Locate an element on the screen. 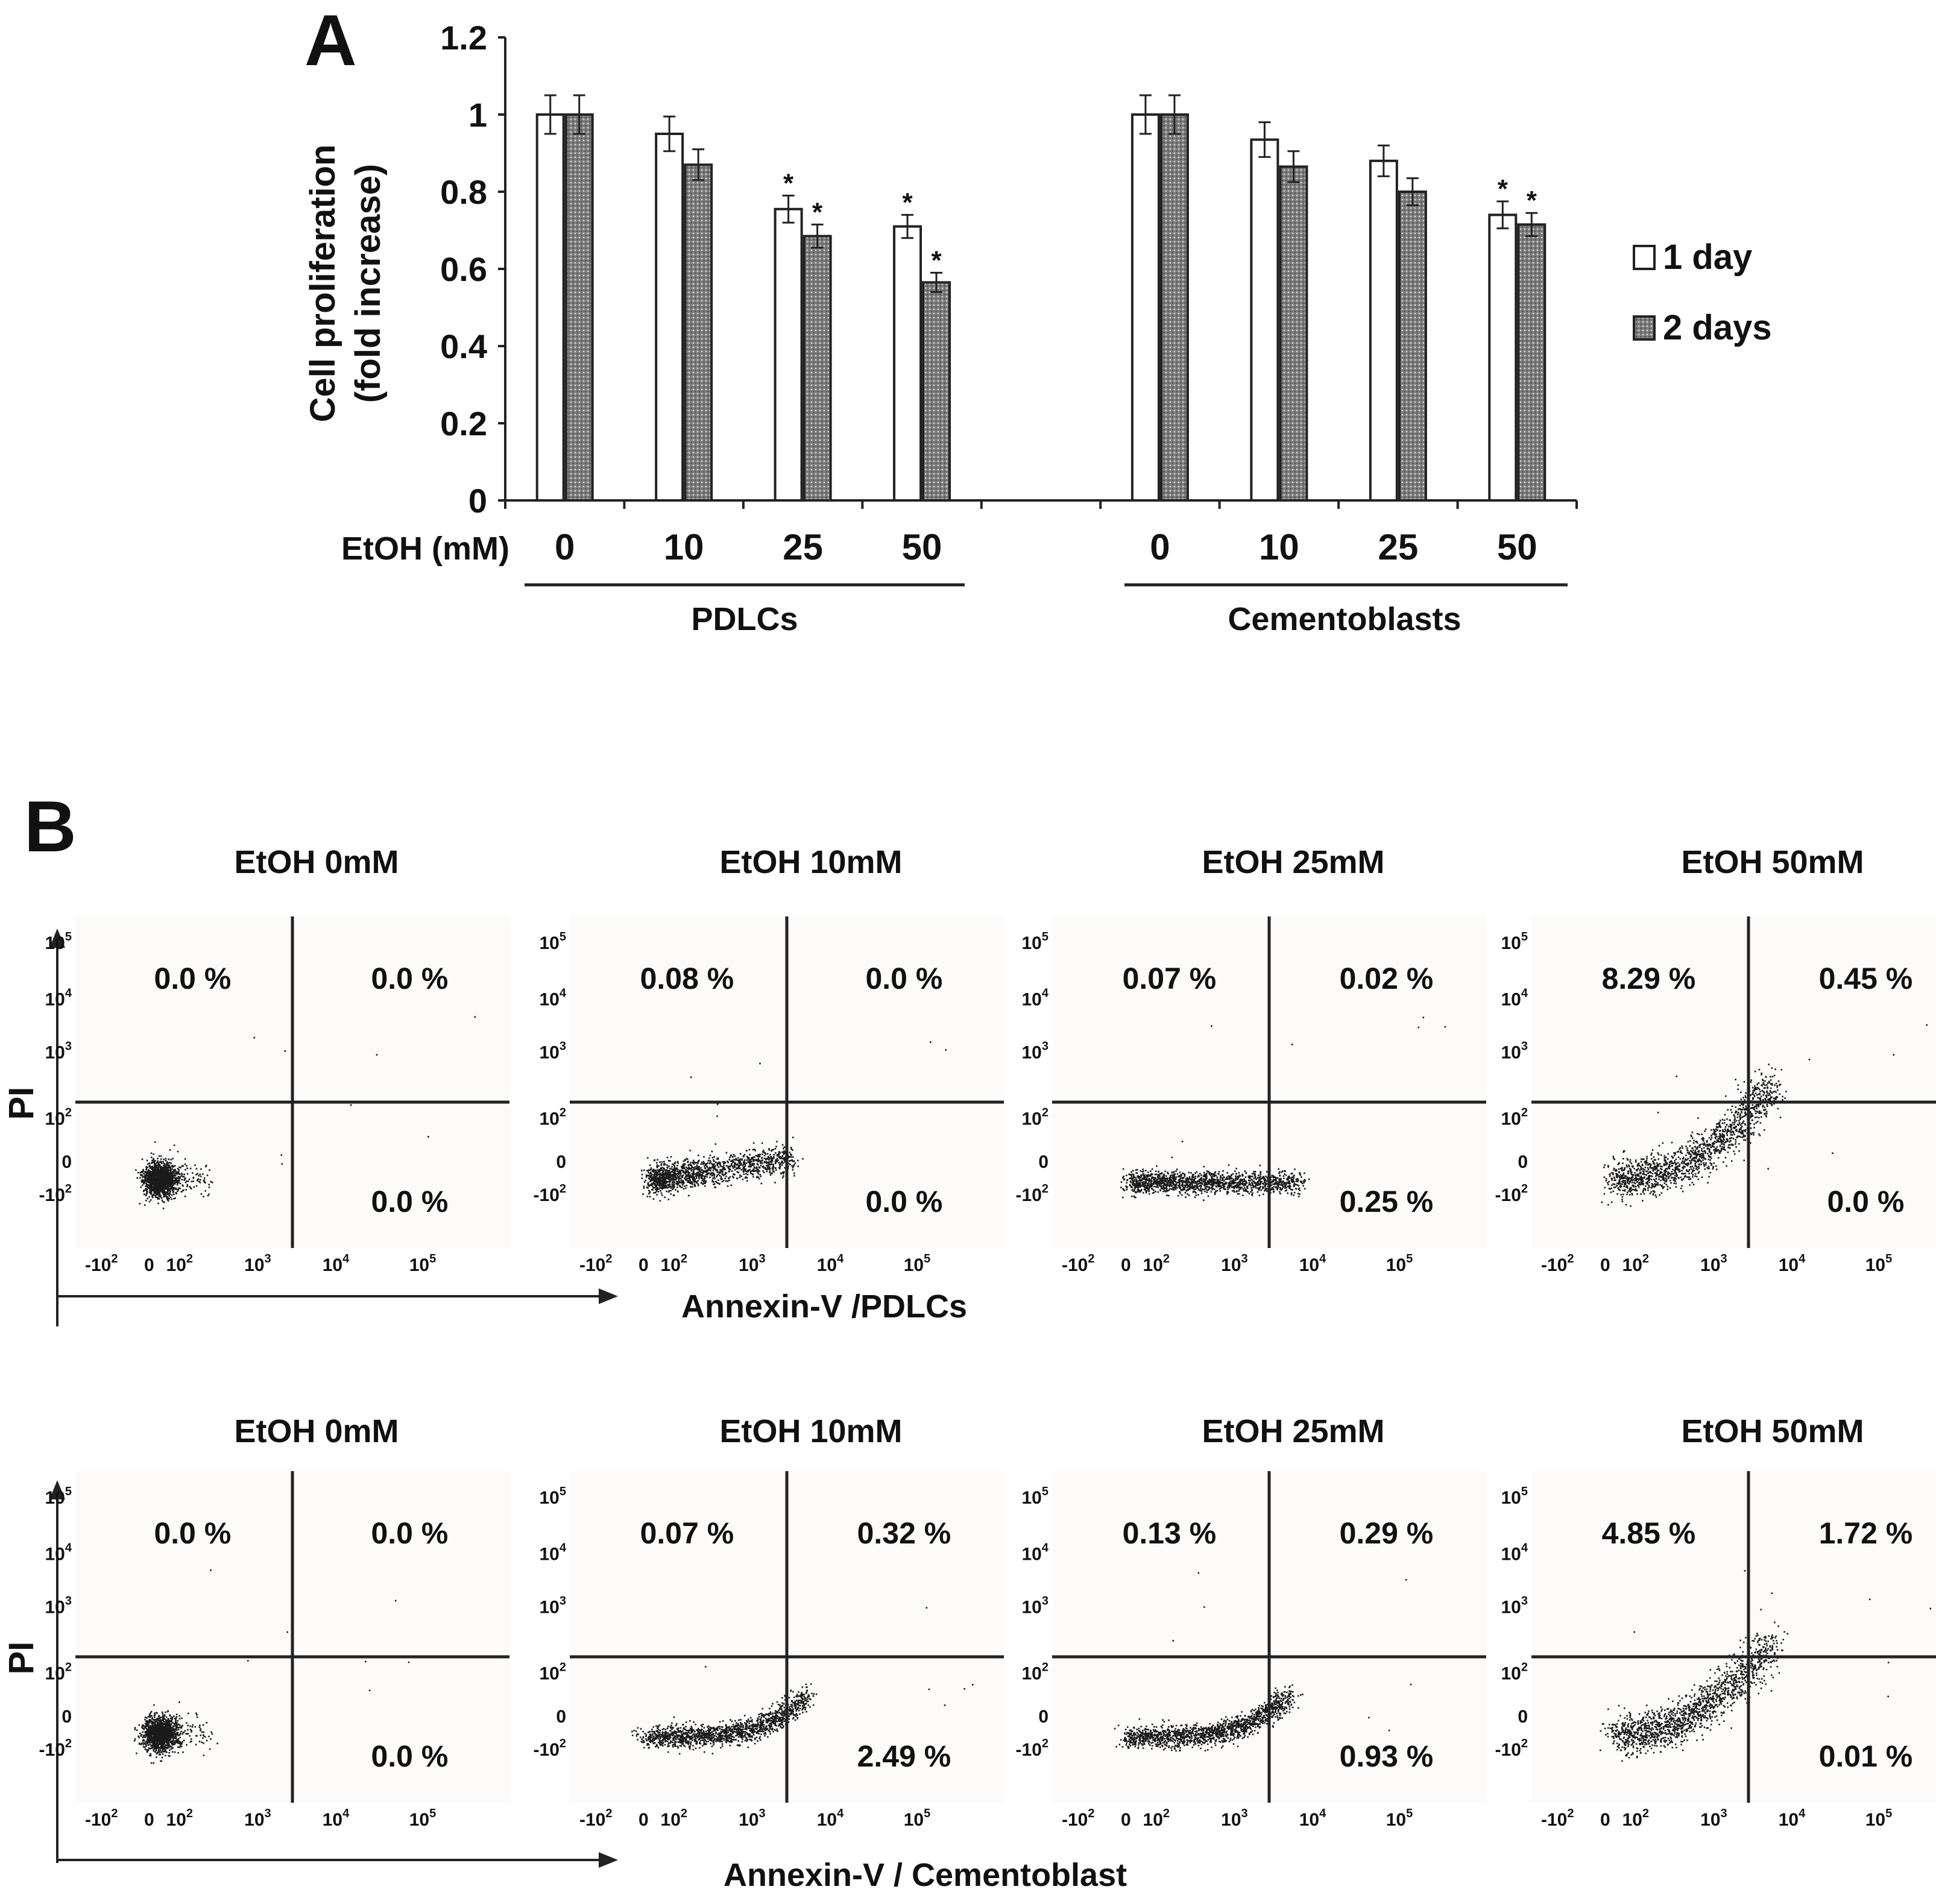  tick-exponent: 2 is located at coordinates (563, 1113).